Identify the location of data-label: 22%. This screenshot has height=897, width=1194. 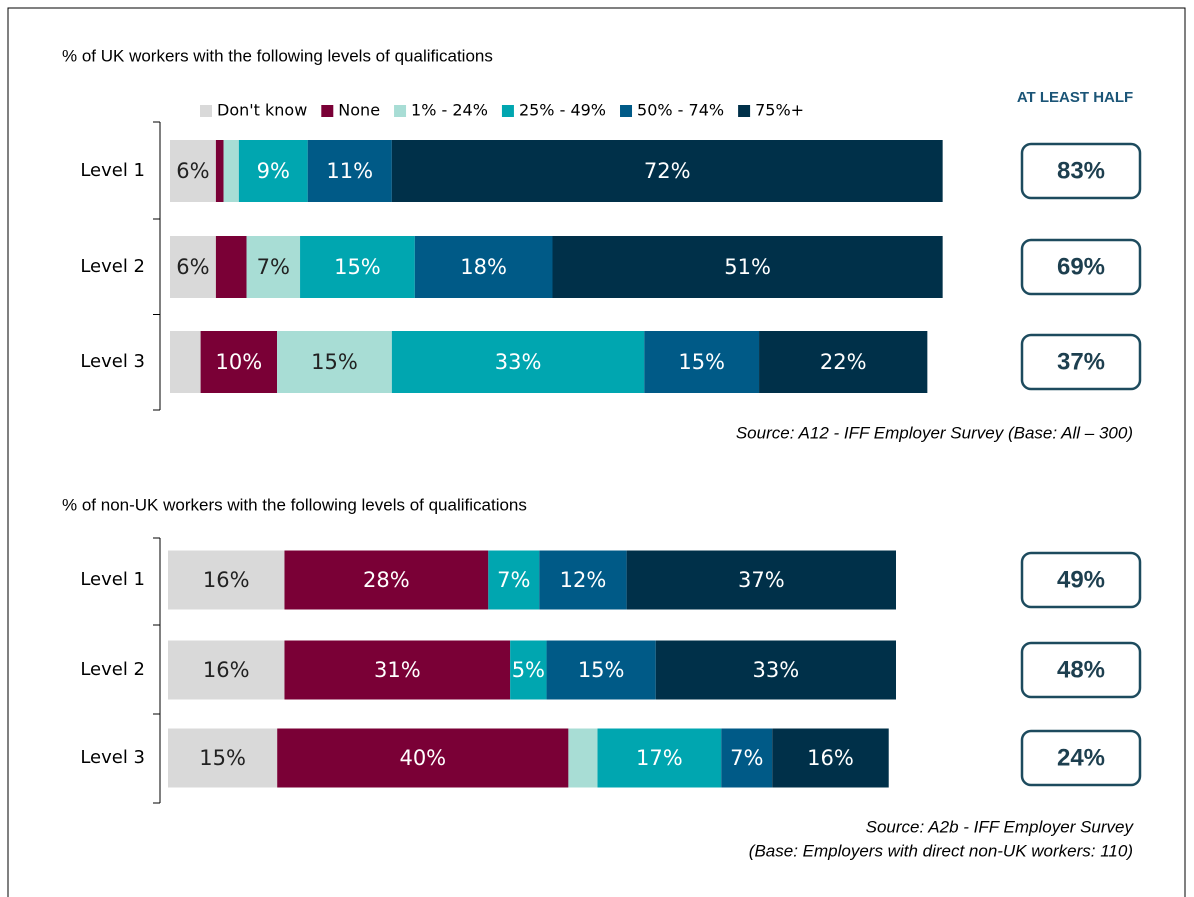
(843, 362).